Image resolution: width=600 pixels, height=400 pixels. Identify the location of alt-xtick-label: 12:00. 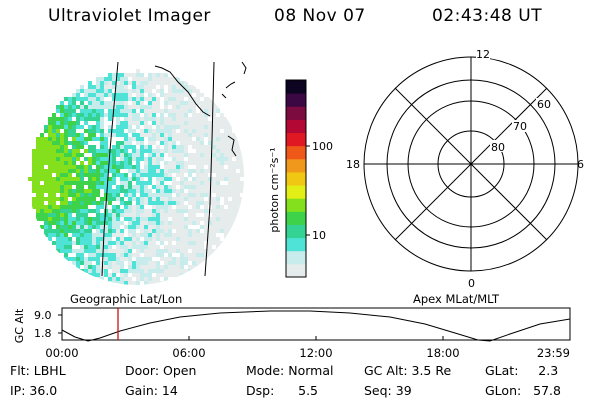
(315, 353).